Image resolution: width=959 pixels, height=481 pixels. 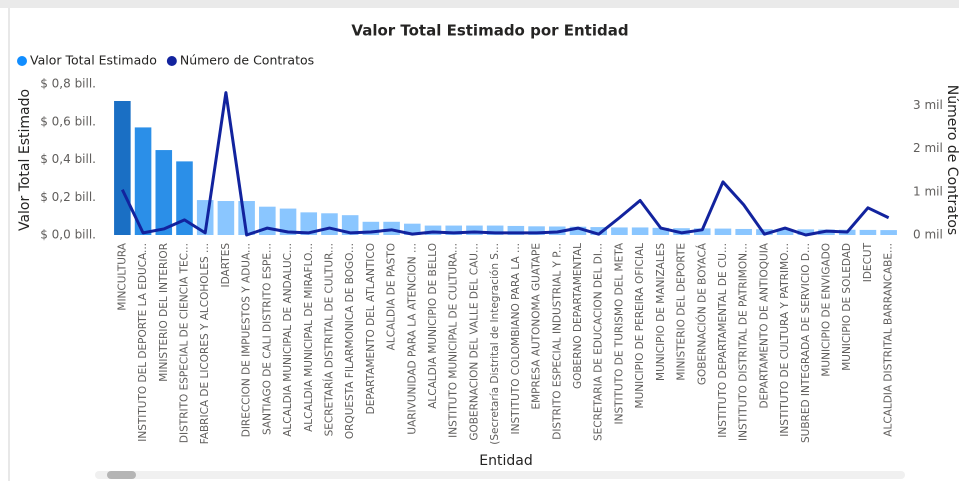 What do you see at coordinates (479, 4) in the screenshot?
I see `top-strip` at bounding box center [479, 4].